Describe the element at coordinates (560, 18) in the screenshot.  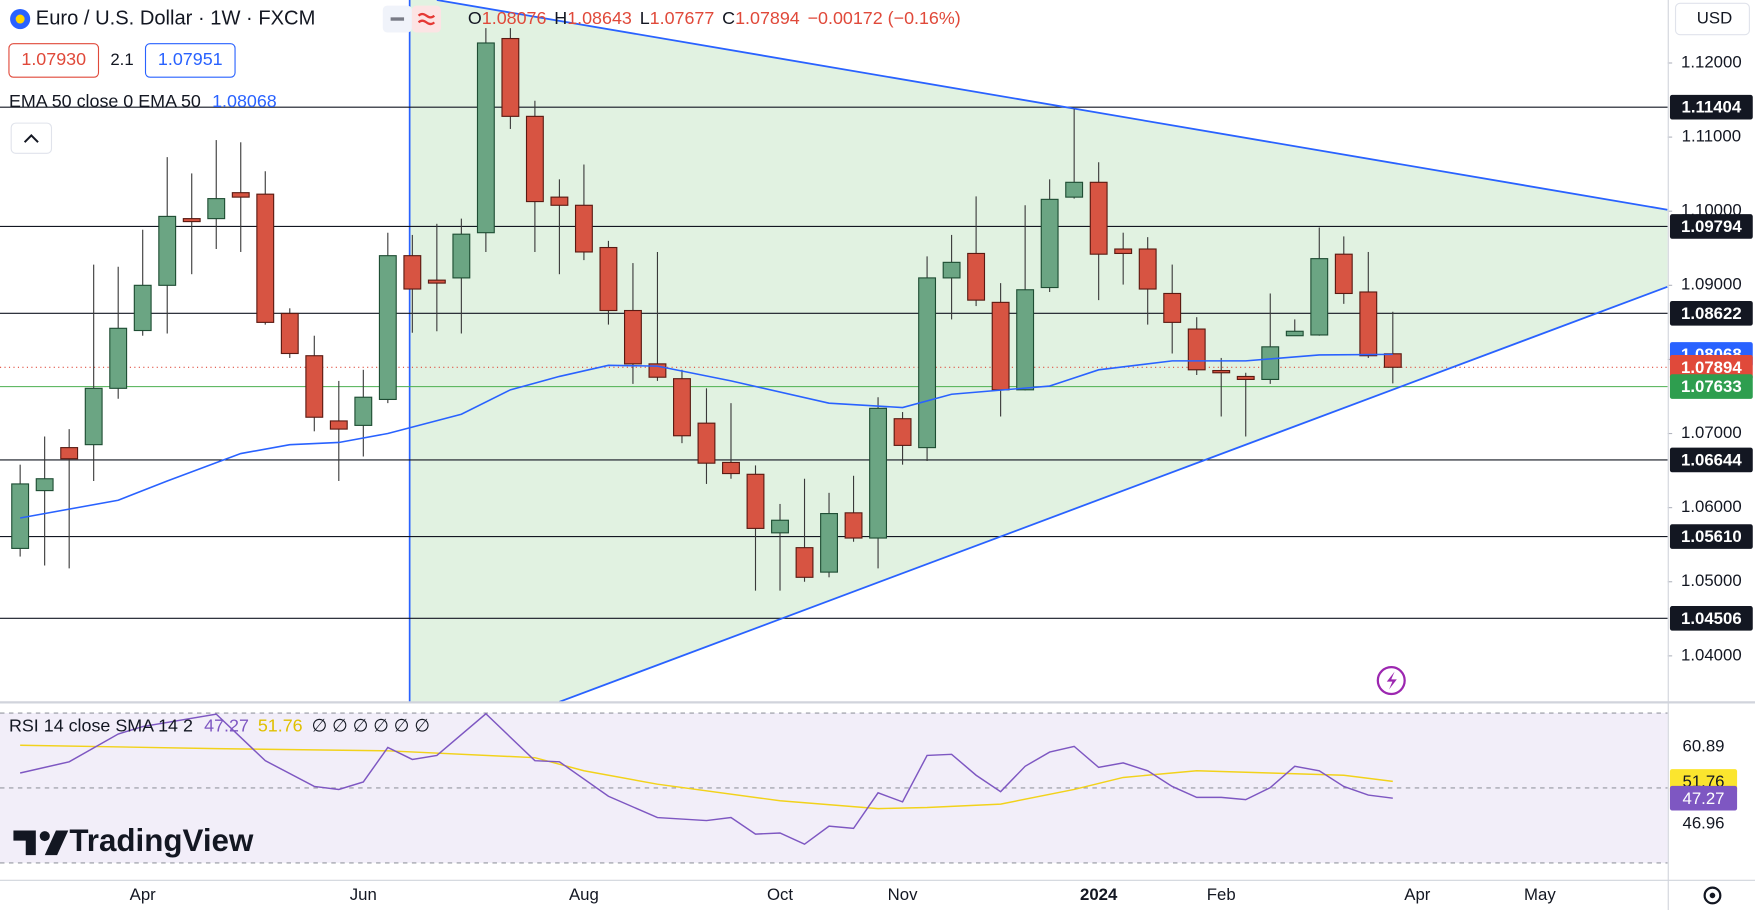
I see `ohlc-prefix: H` at that location.